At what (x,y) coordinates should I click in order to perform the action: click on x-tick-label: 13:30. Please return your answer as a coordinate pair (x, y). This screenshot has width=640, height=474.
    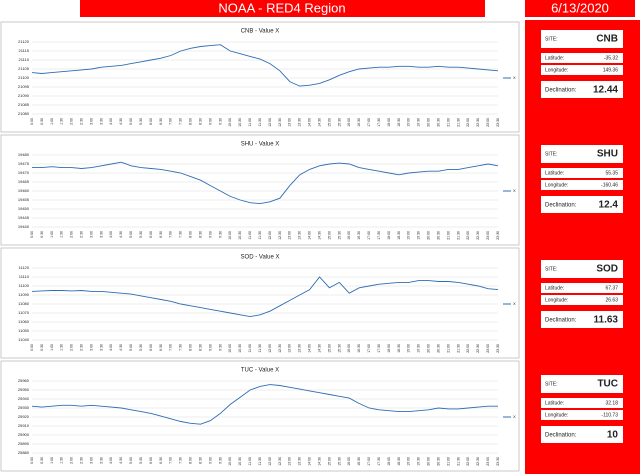
    Looking at the image, I should click on (300, 235).